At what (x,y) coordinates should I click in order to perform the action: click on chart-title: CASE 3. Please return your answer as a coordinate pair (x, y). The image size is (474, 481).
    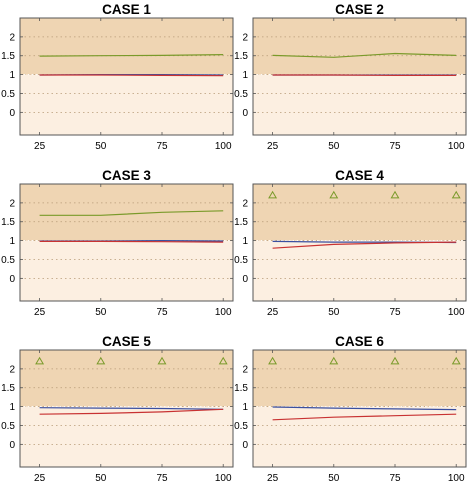
    Looking at the image, I should click on (126, 175).